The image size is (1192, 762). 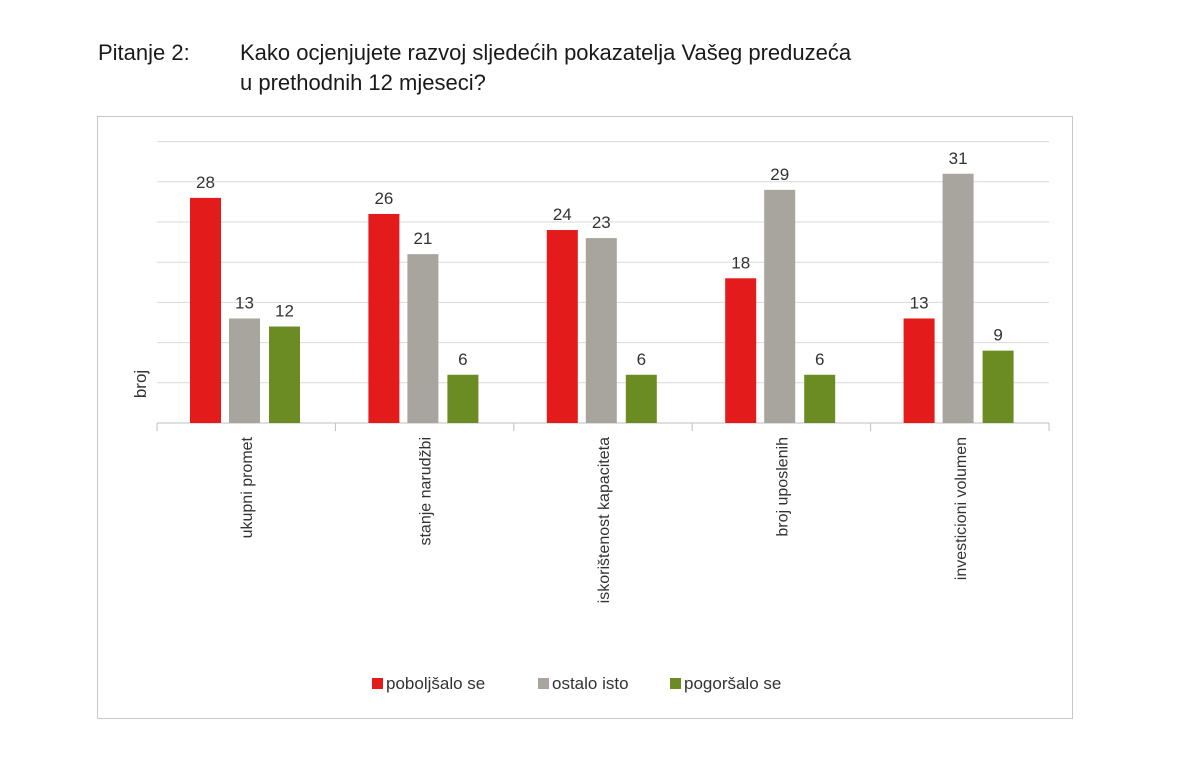 What do you see at coordinates (247, 487) in the screenshot?
I see `category-label: ukupni promet` at bounding box center [247, 487].